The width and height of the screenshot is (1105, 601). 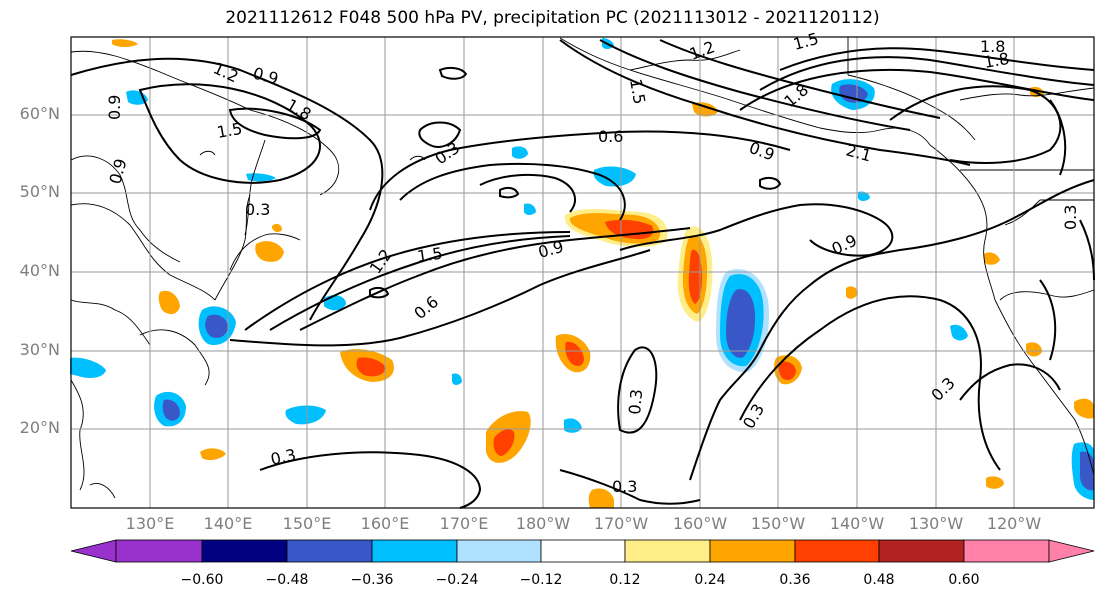 I want to click on colorbar-tick-label: −0.48, so click(x=287, y=580).